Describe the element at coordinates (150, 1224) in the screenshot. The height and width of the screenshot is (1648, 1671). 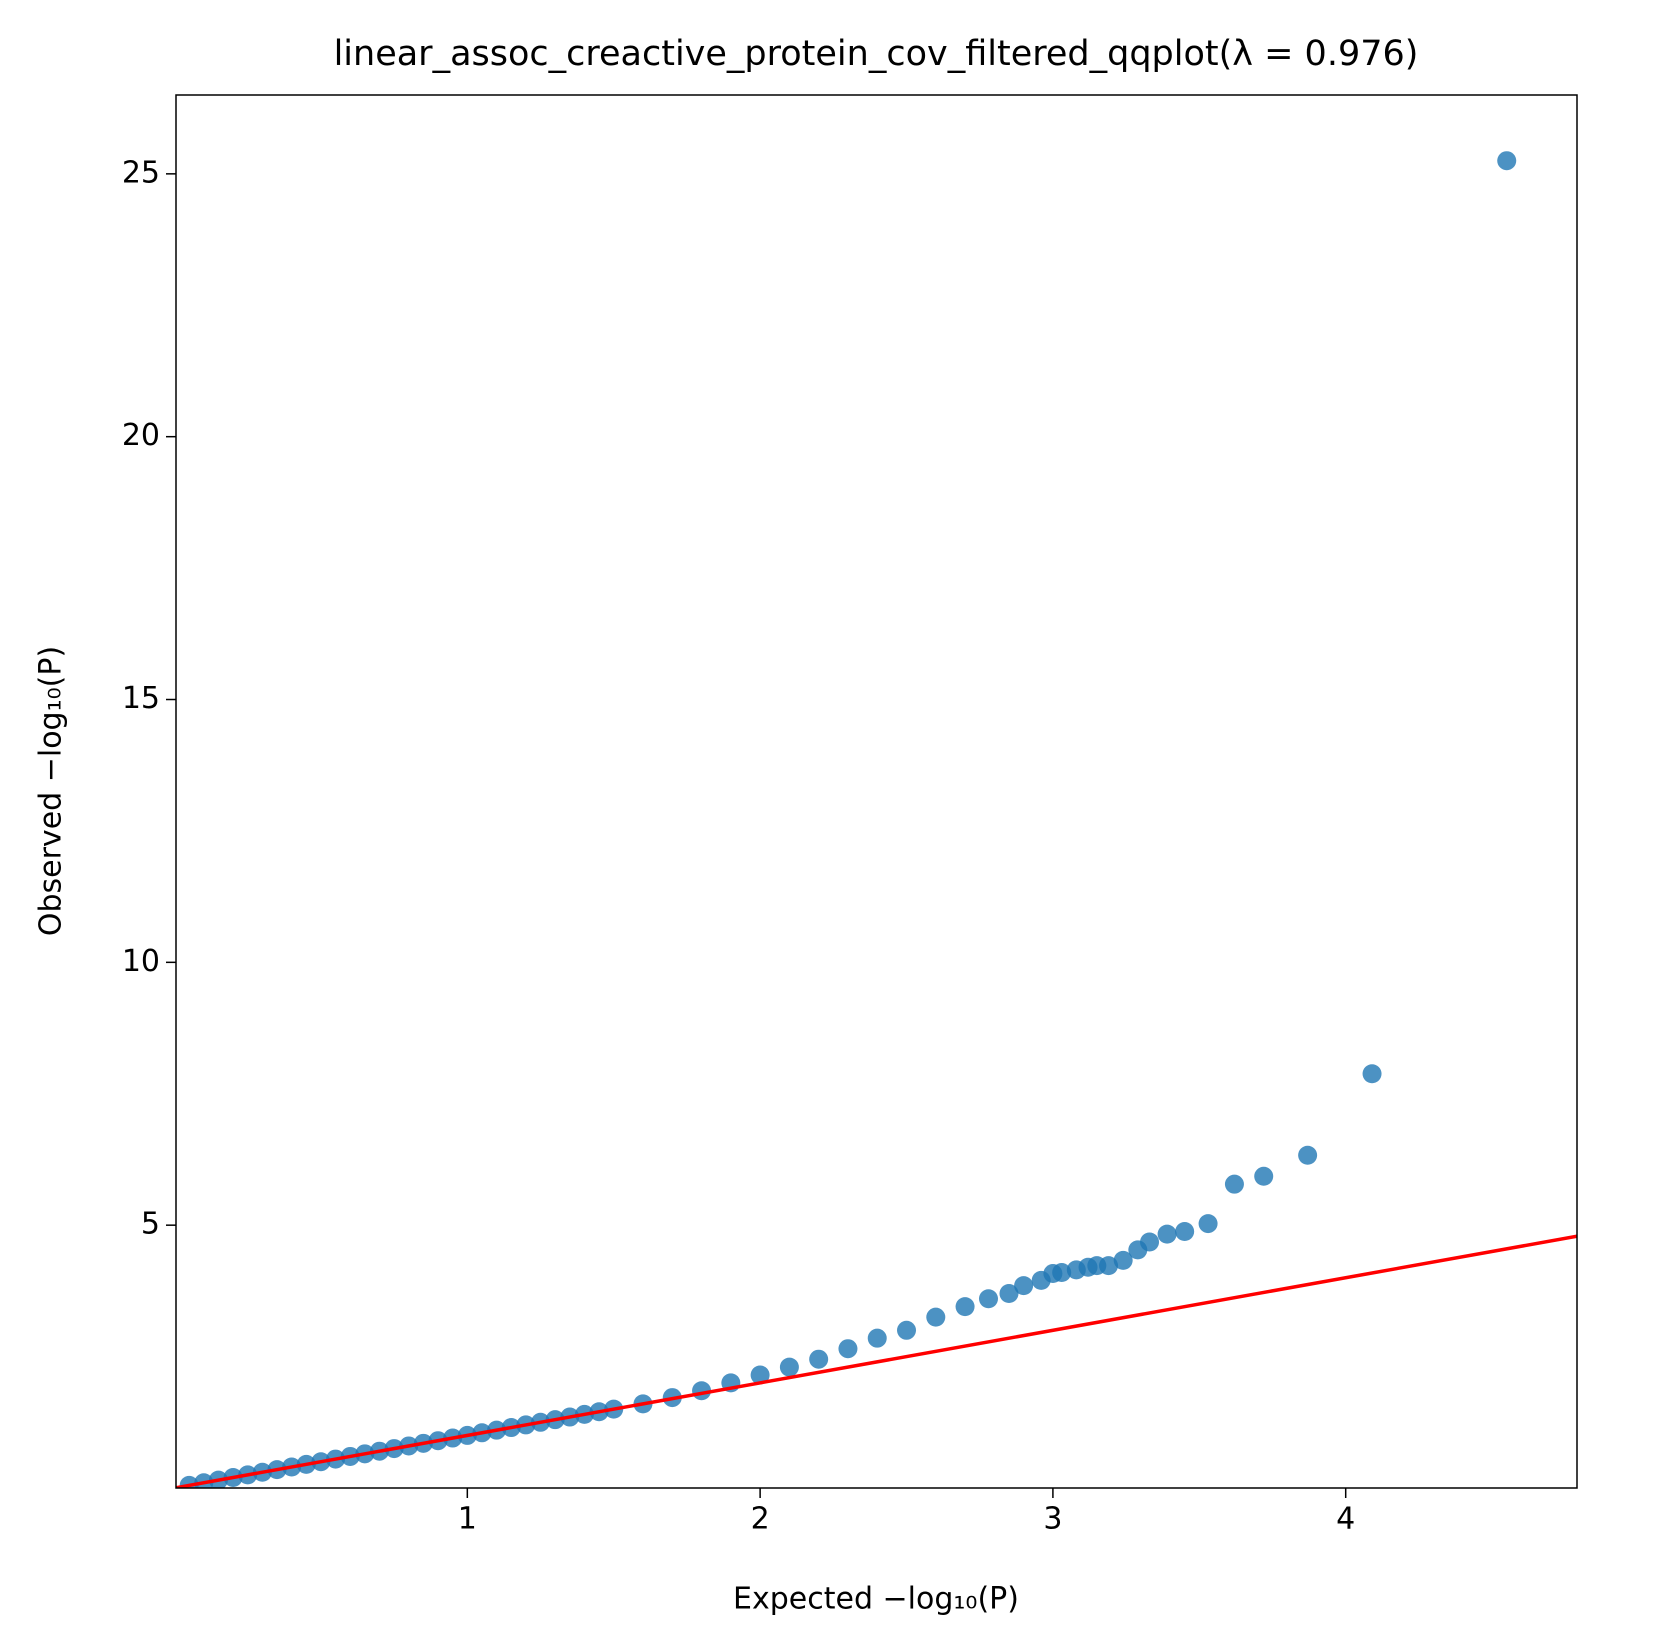
I see `y-tick-label: 5` at that location.